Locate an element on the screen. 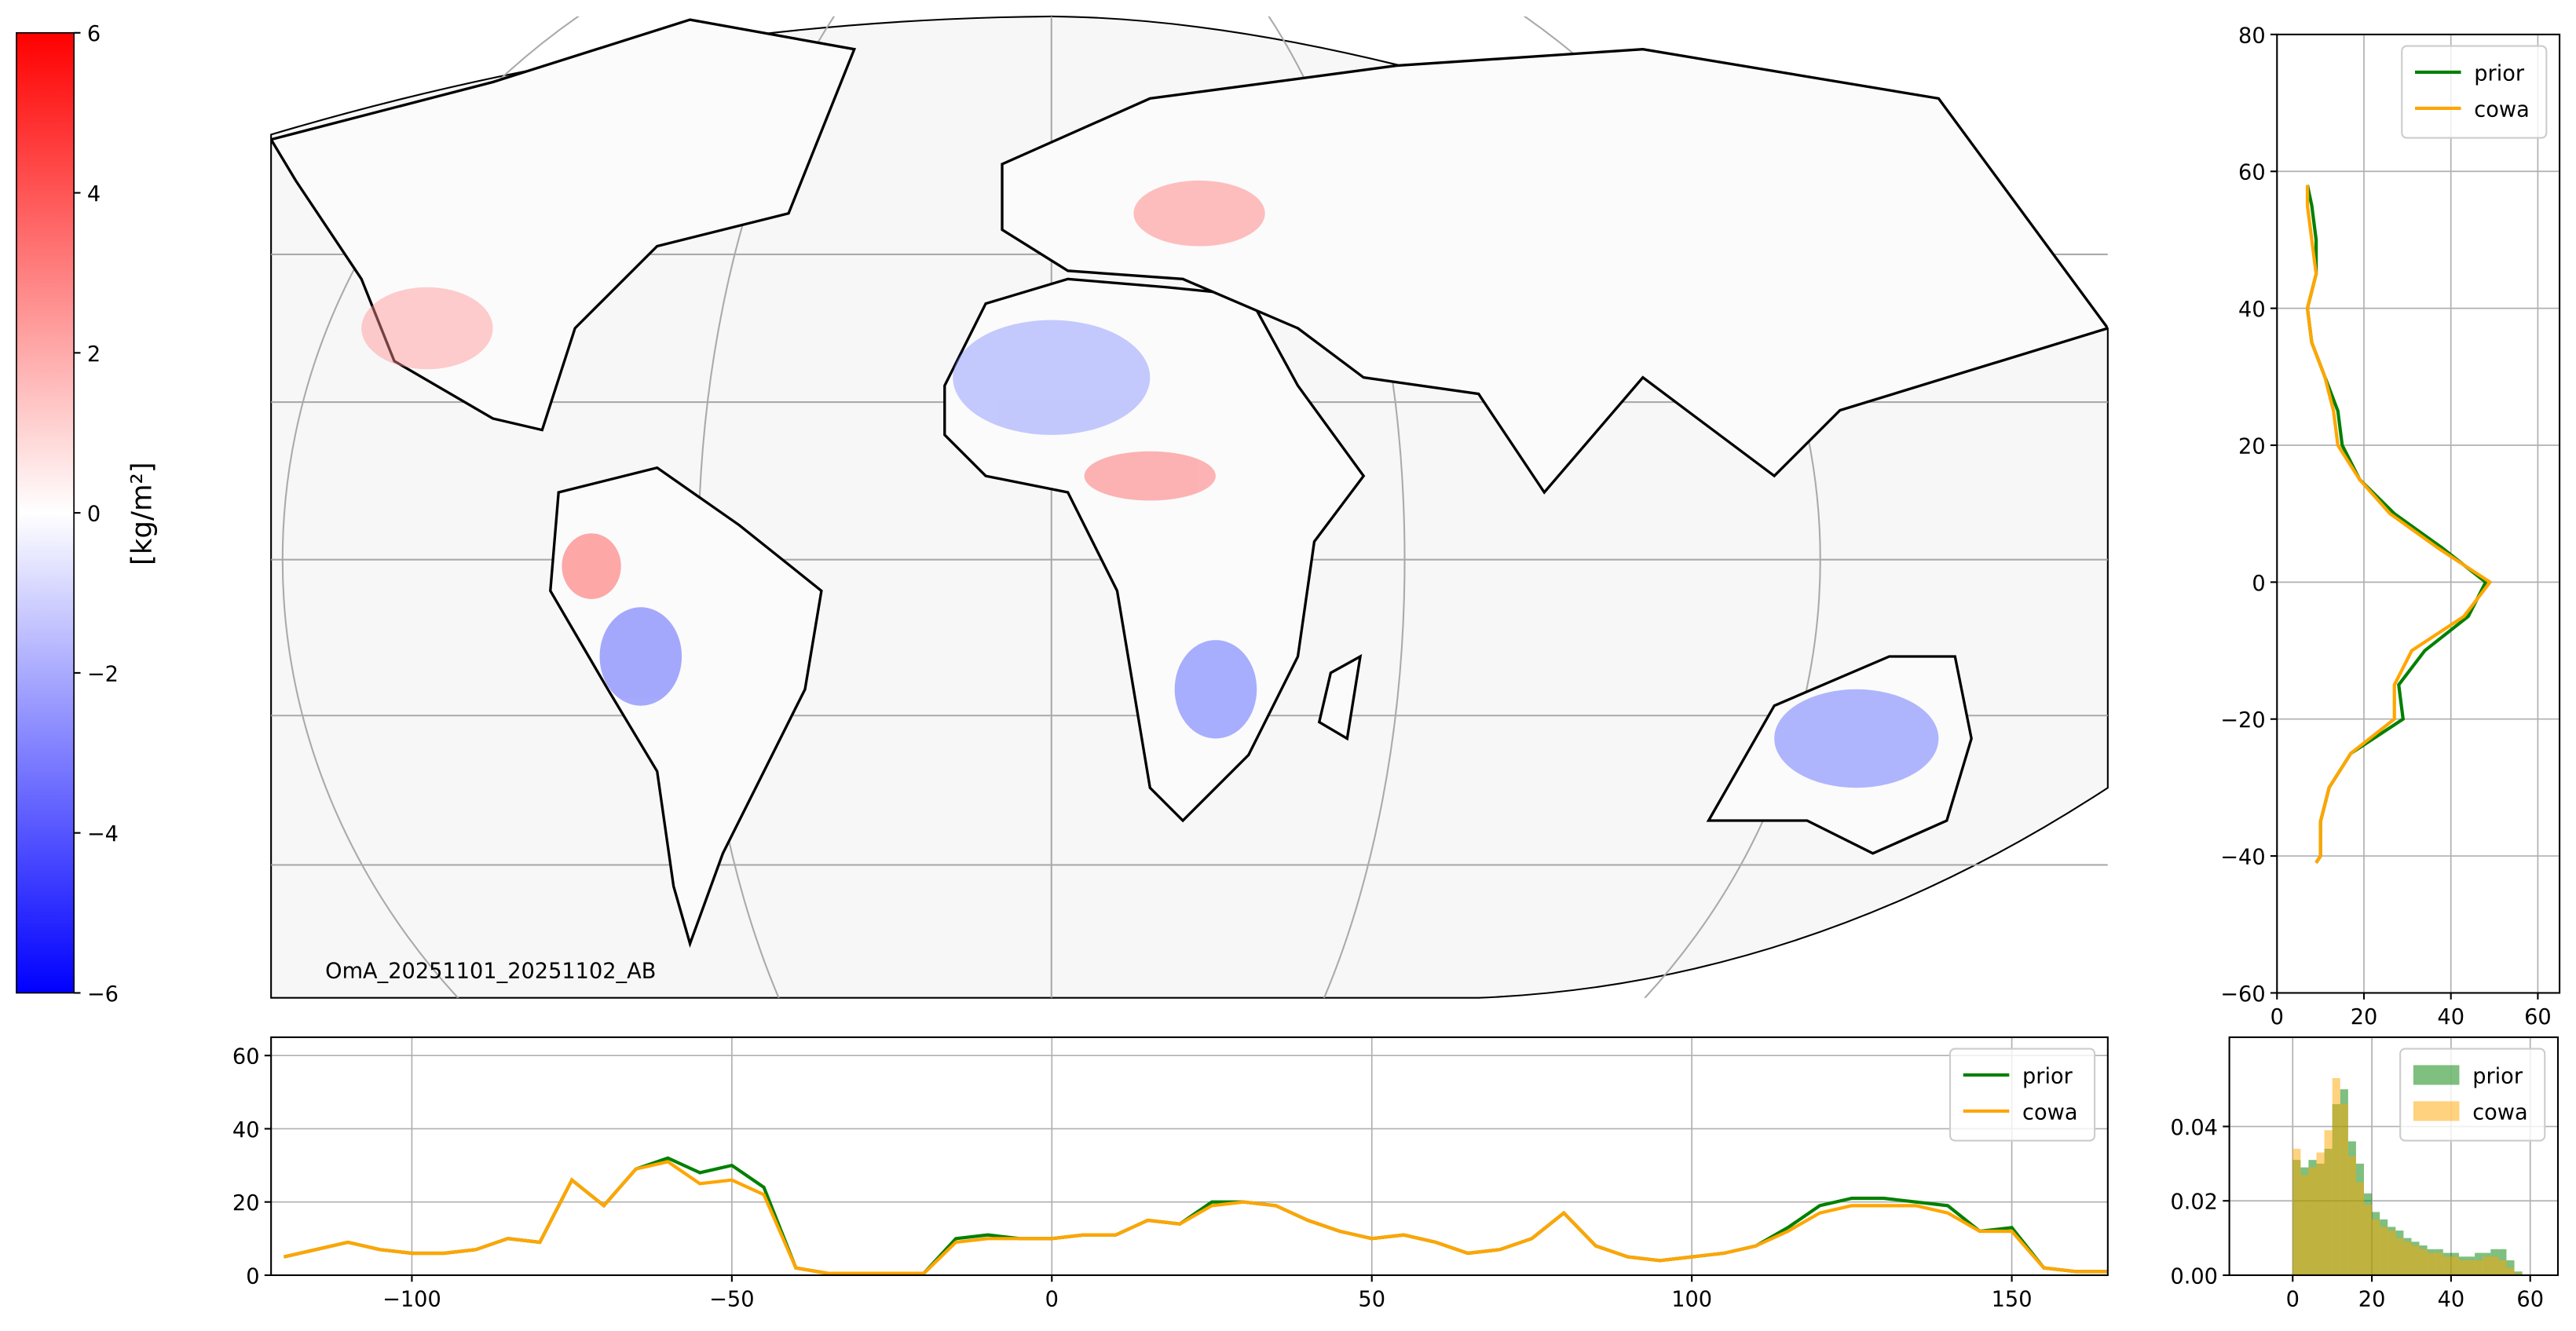 Image resolution: width=2576 pixels, height=1331 pixels. colorbar-tick-label: −6 is located at coordinates (103, 994).